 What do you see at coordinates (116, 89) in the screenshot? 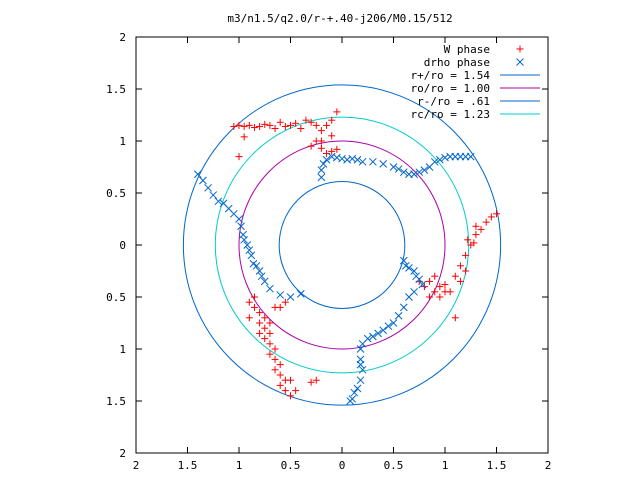
I see `y-tick-label: 1.5` at bounding box center [116, 89].